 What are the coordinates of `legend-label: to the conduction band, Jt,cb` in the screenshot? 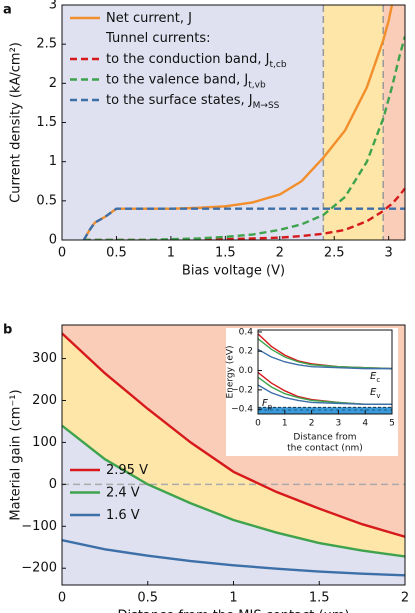 It's located at (196, 61).